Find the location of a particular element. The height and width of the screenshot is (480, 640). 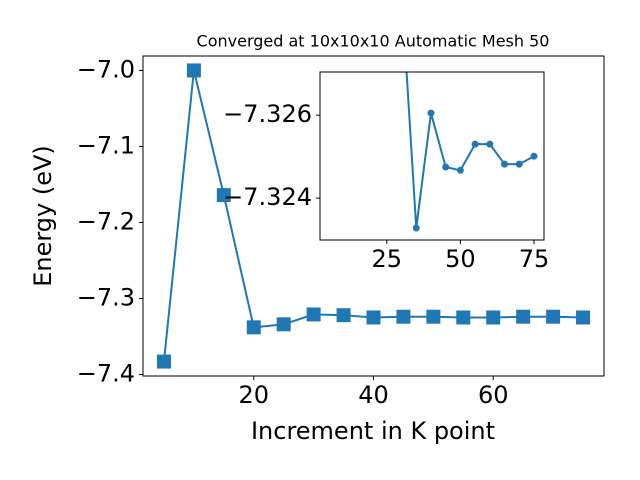

axes-frame is located at coordinates (432, 156).